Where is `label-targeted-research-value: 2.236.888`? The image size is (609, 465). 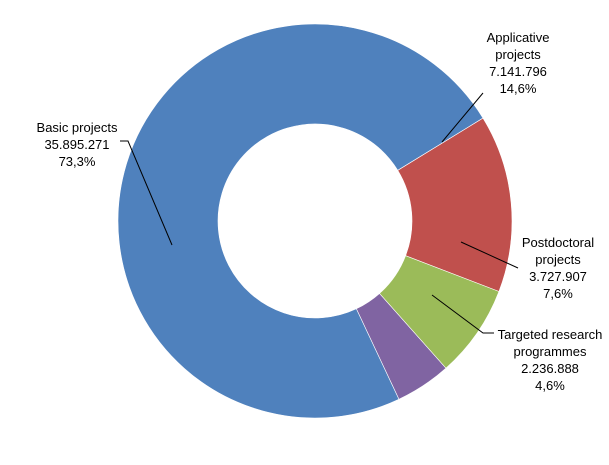 label-targeted-research-value: 2.236.888 is located at coordinates (550, 368).